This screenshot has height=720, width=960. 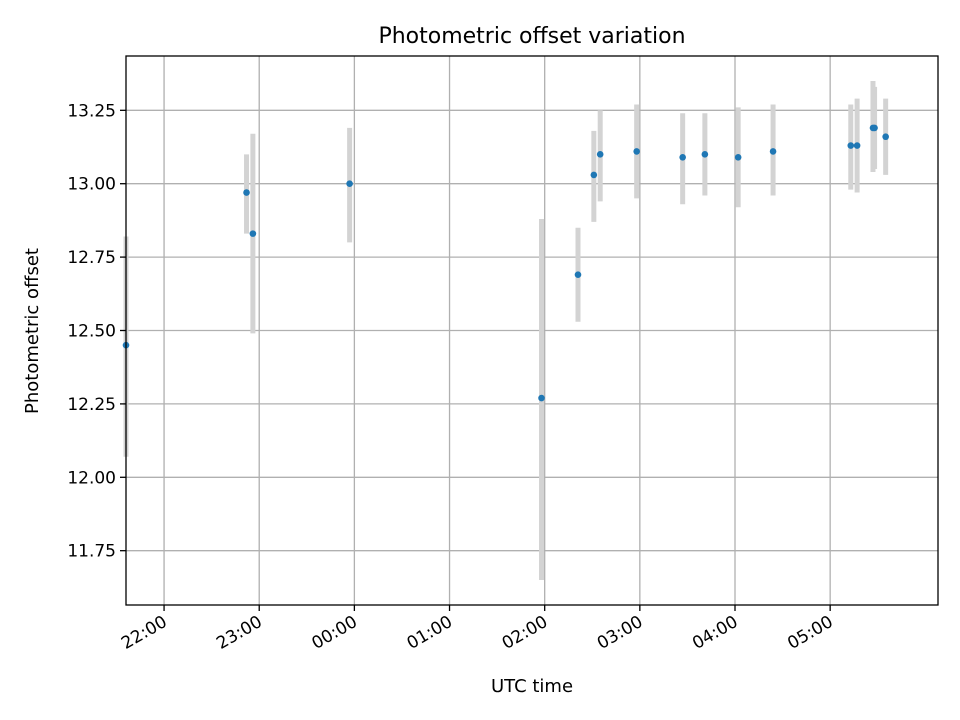 What do you see at coordinates (91, 258) in the screenshot?
I see `y-tick-label: 12.75` at bounding box center [91, 258].